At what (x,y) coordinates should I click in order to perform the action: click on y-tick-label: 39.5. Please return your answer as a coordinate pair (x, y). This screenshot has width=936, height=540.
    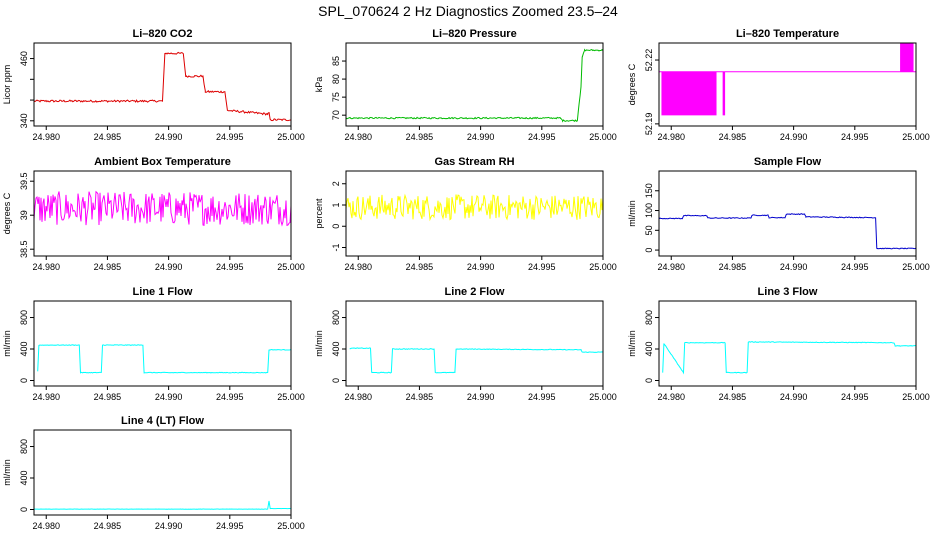
    Looking at the image, I should click on (24, 181).